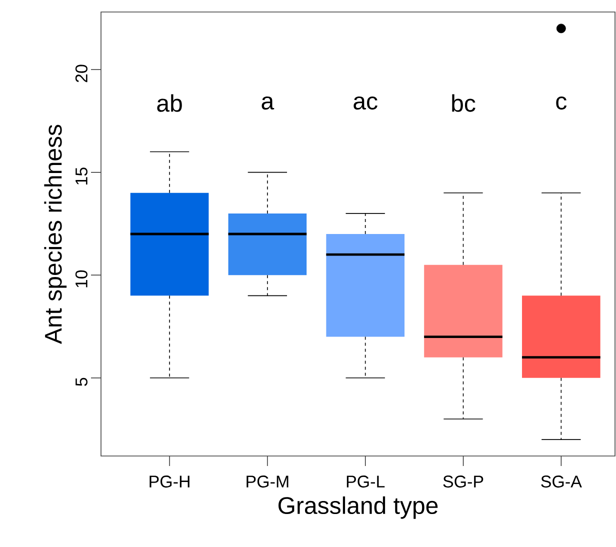  Describe the element at coordinates (81, 279) in the screenshot. I see `y-tick-label: 10` at that location.